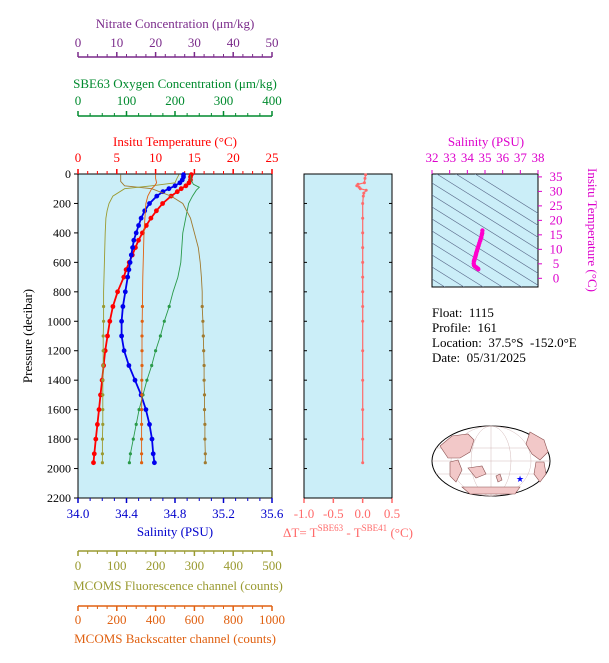 The width and height of the screenshot is (609, 663). I want to click on delta-t-title-part-2: - T, so click(352, 532).